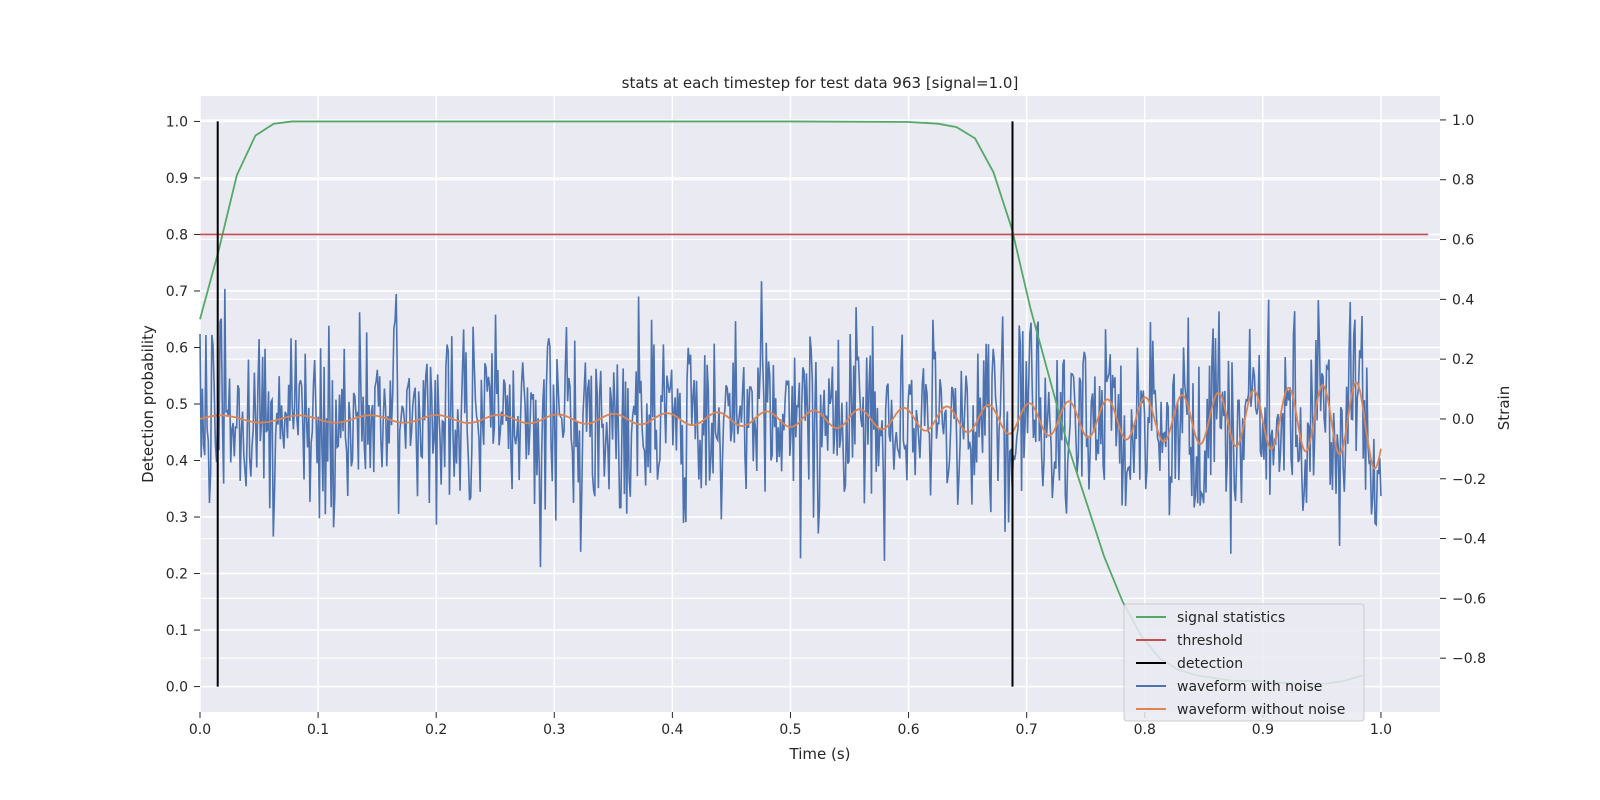  I want to click on x-tick-label: 0.8, so click(1145, 730).